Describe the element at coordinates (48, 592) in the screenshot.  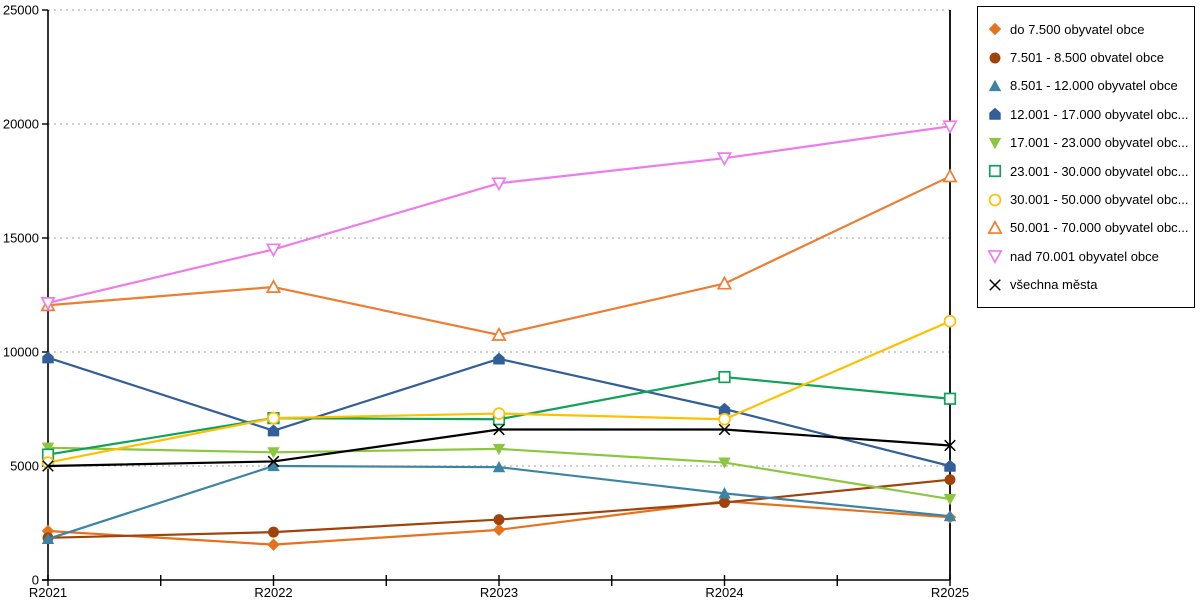
I see `x-tick-label: R2021` at that location.